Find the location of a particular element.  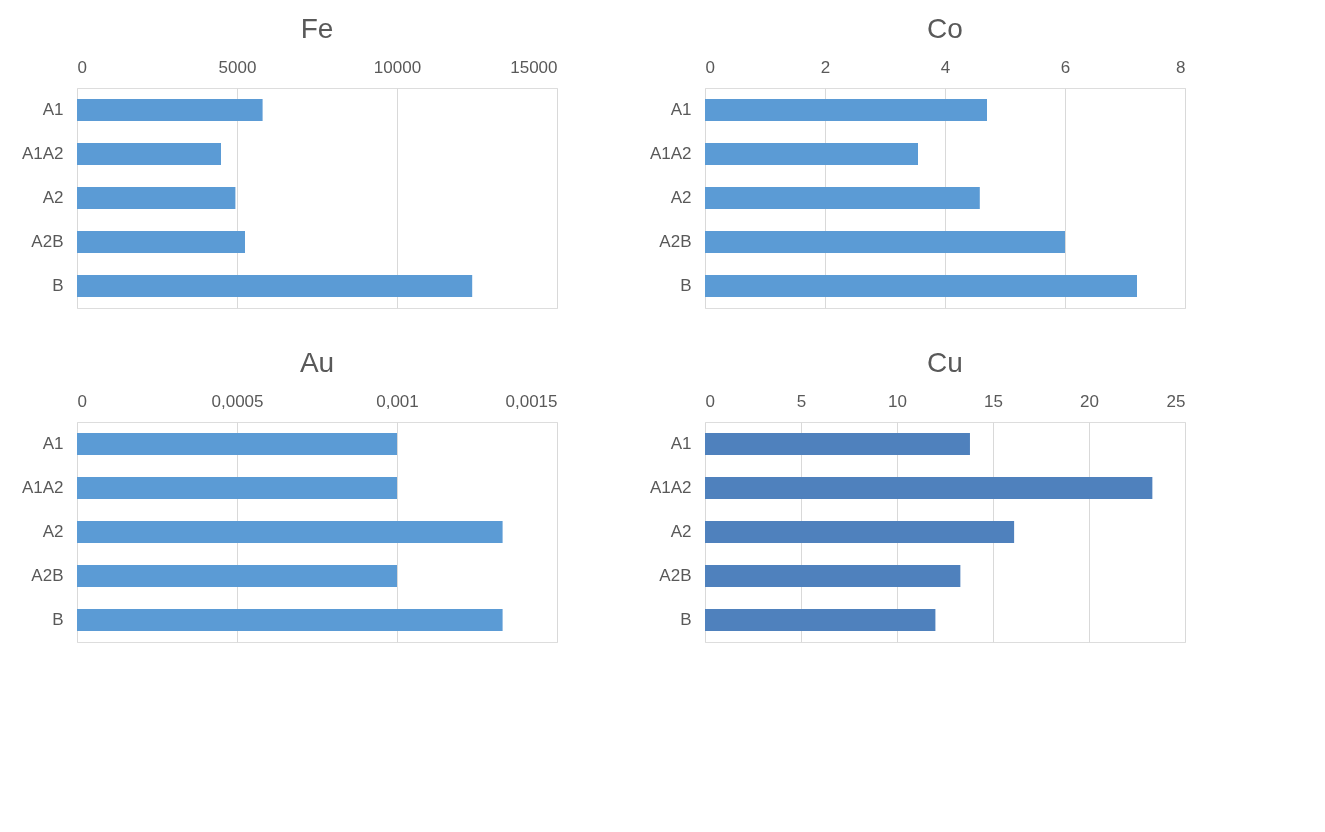

x-tick-label: 4 is located at coordinates (945, 67).